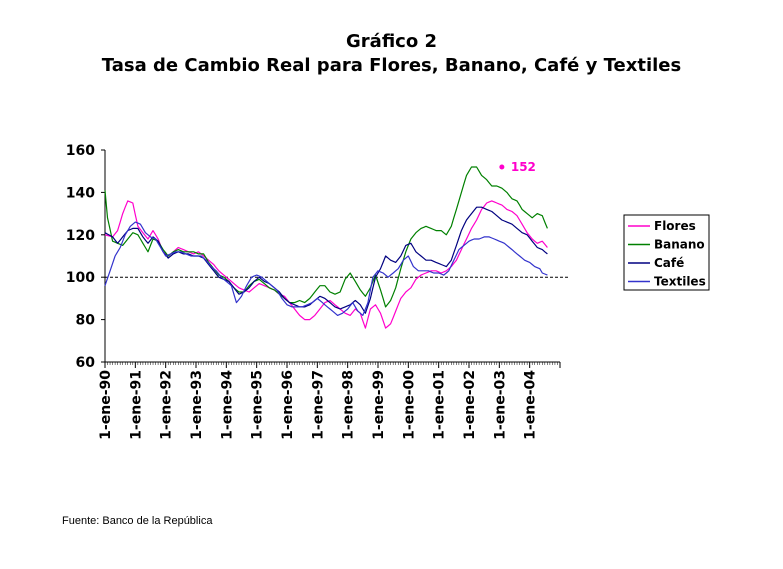 Image resolution: width=783 pixels, height=569 pixels. I want to click on series-line-flores, so click(326, 264).